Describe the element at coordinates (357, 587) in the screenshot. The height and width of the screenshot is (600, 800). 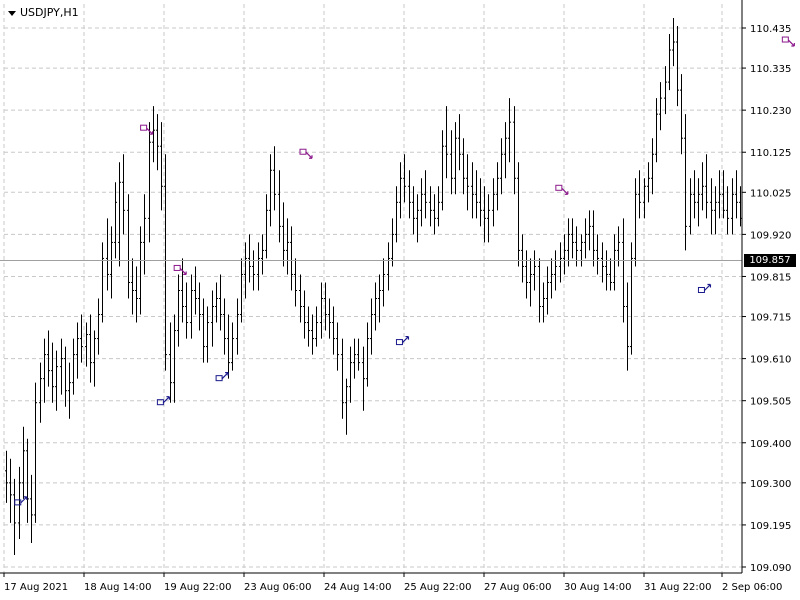
I see `x-tick-label: 24 Aug 14:00` at that location.